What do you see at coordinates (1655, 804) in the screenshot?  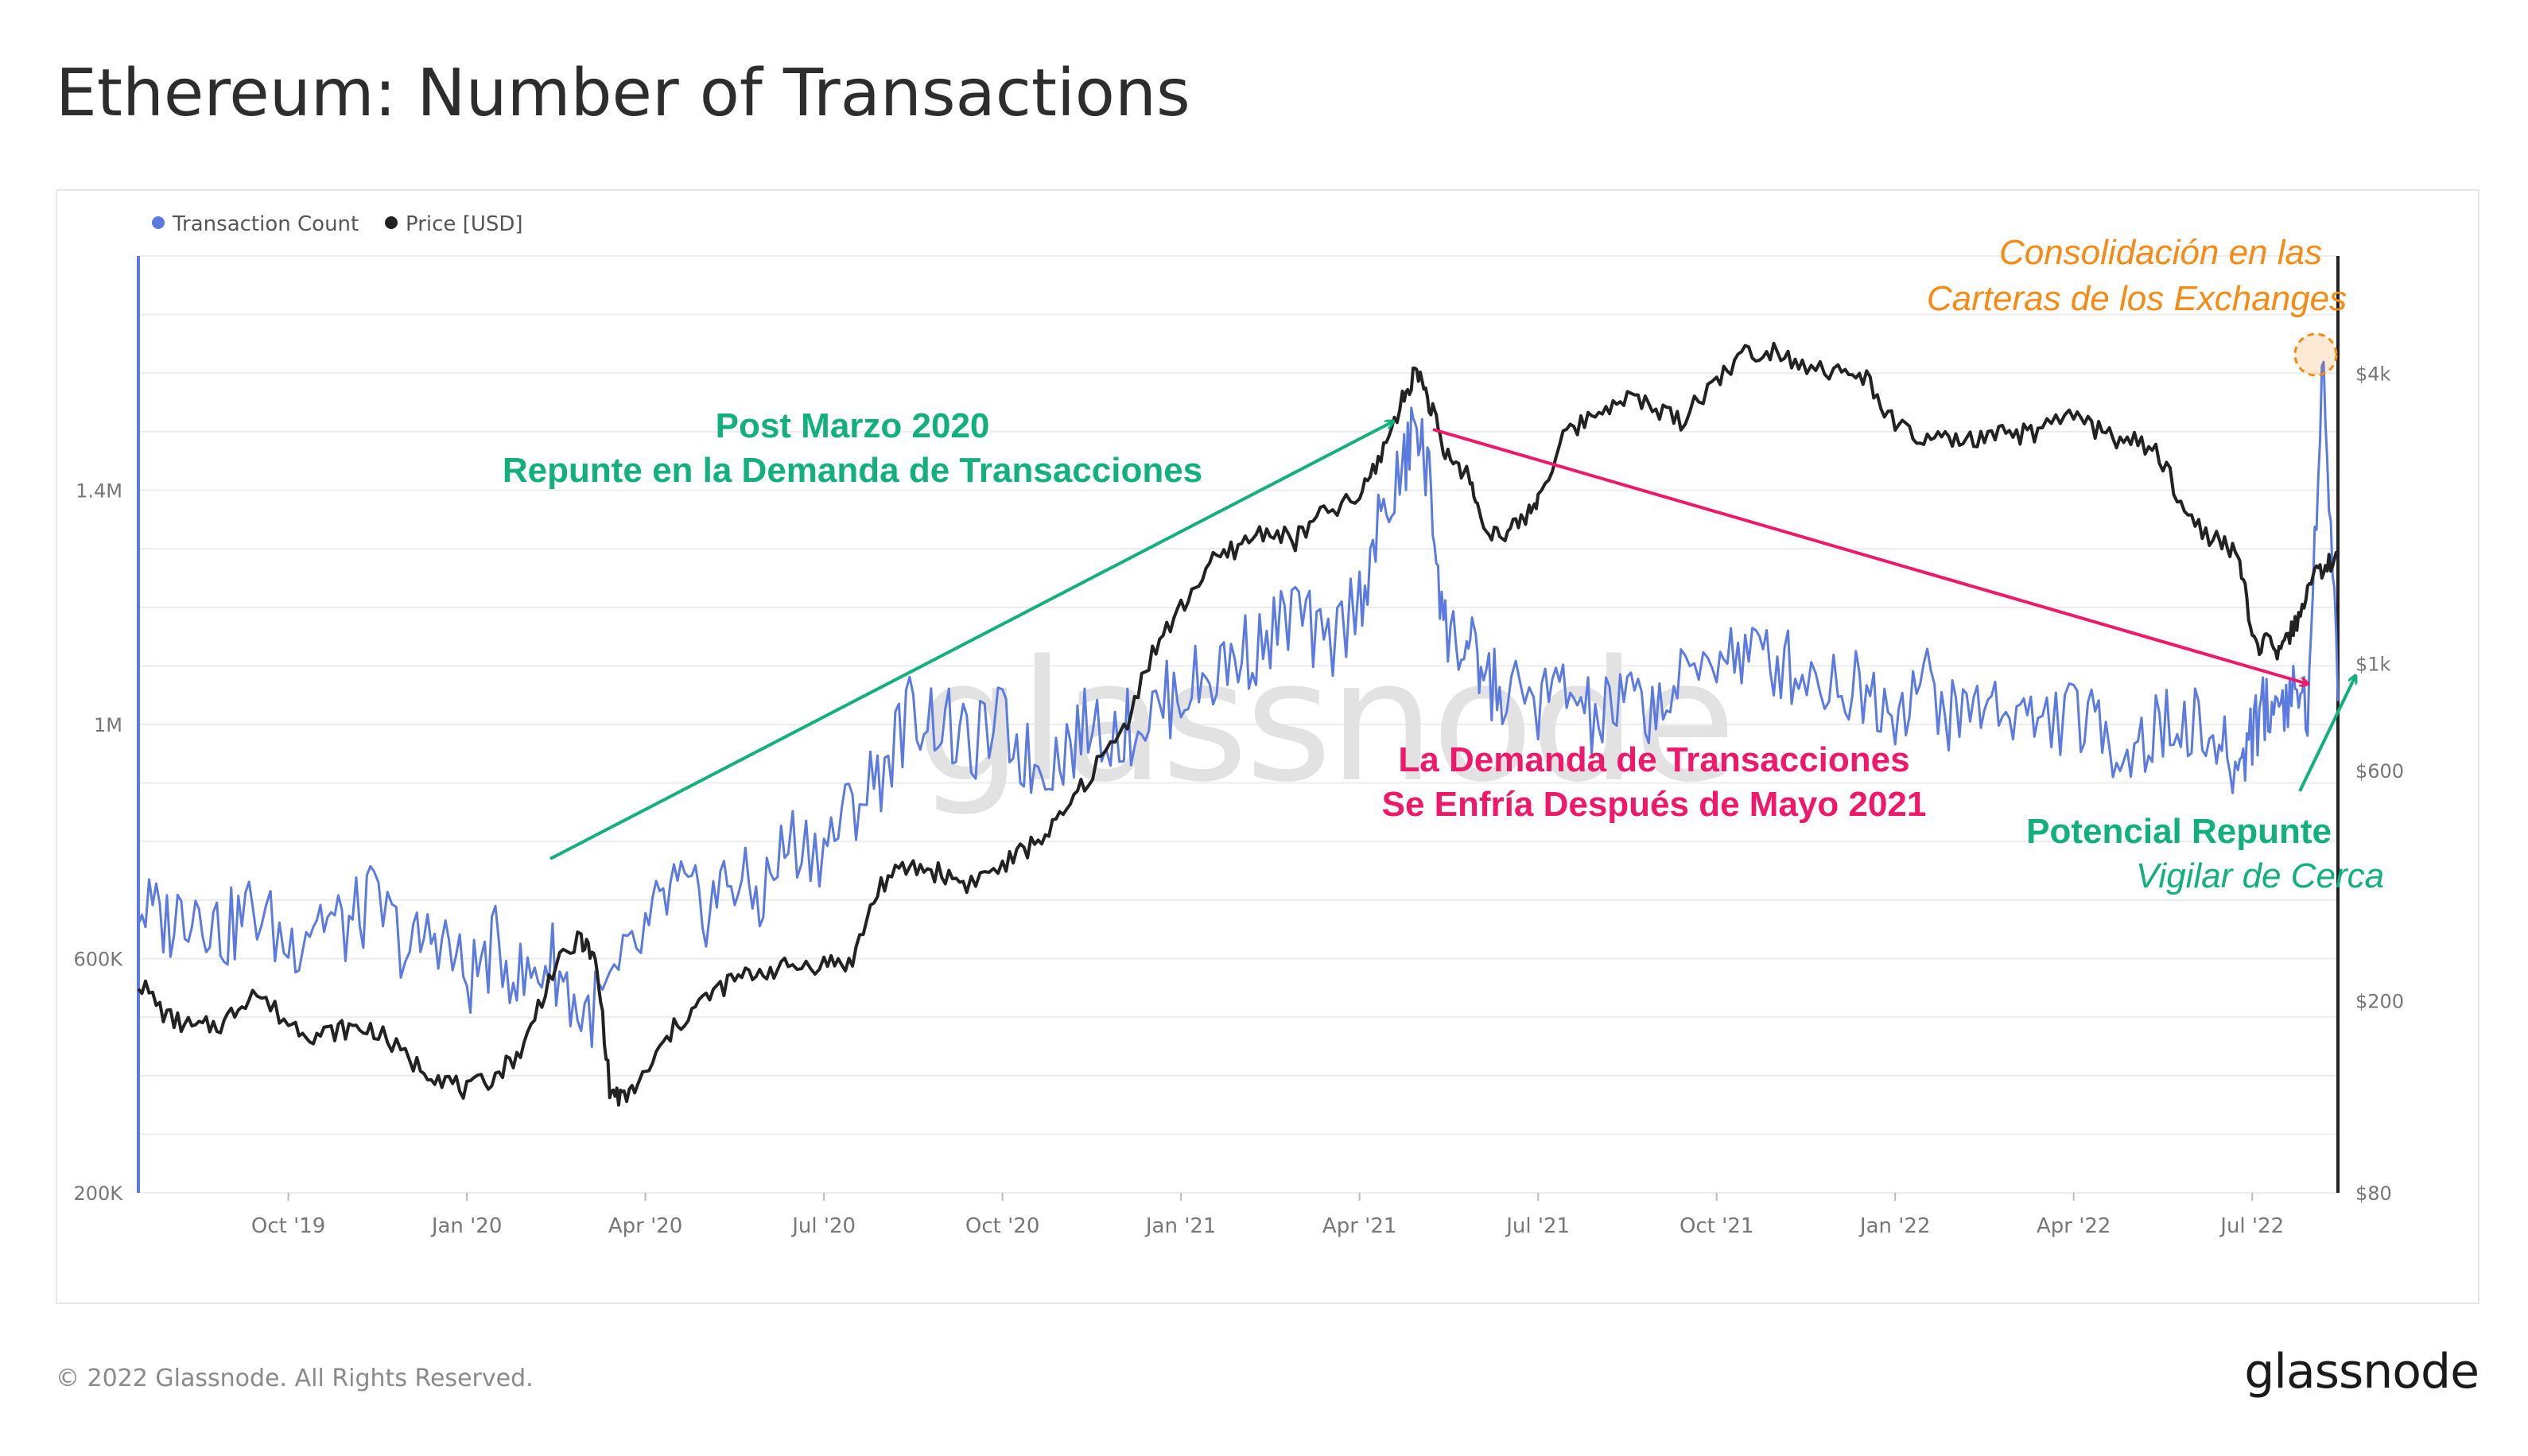 I see `annotation-cooling-line2: Se Enfría Después de Mayo 2021` at bounding box center [1655, 804].